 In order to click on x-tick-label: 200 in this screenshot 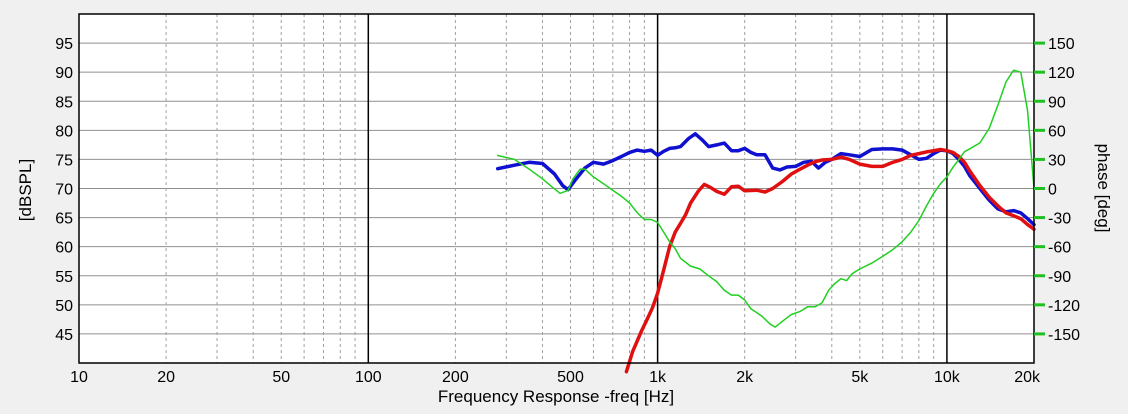, I will do `click(455, 377)`.